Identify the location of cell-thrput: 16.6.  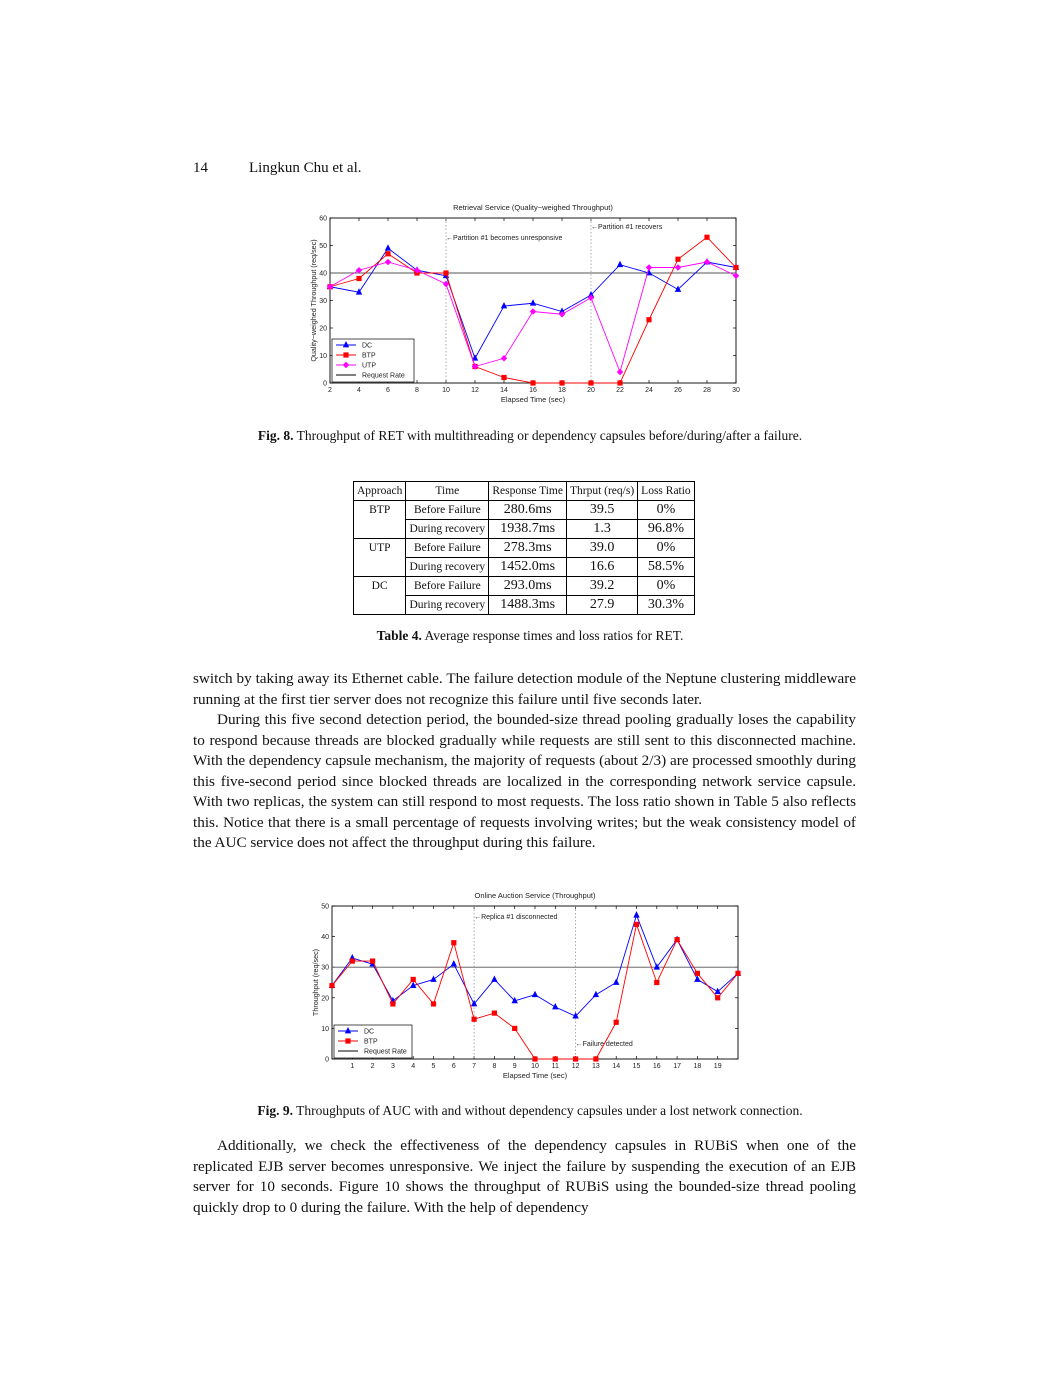
(602, 567).